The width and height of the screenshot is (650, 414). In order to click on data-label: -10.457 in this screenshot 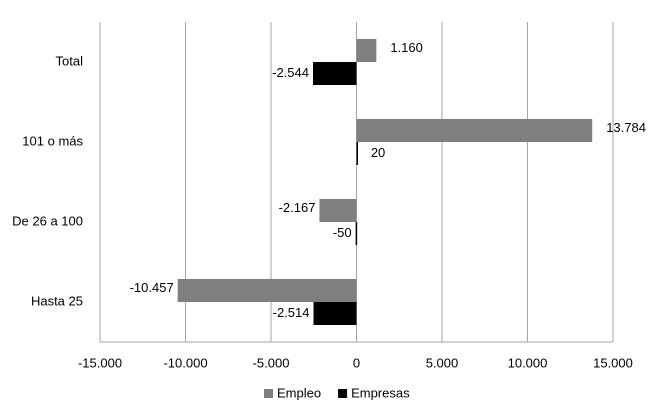, I will do `click(152, 287)`.